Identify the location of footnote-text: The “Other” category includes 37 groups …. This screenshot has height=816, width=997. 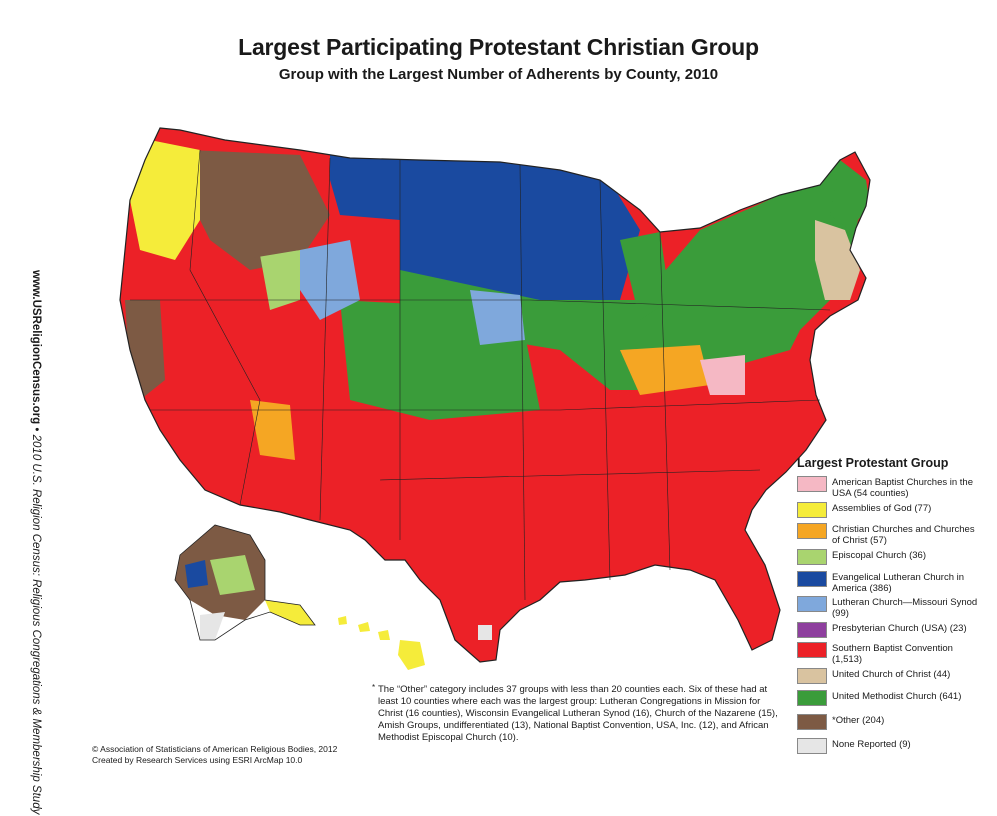
(578, 713).